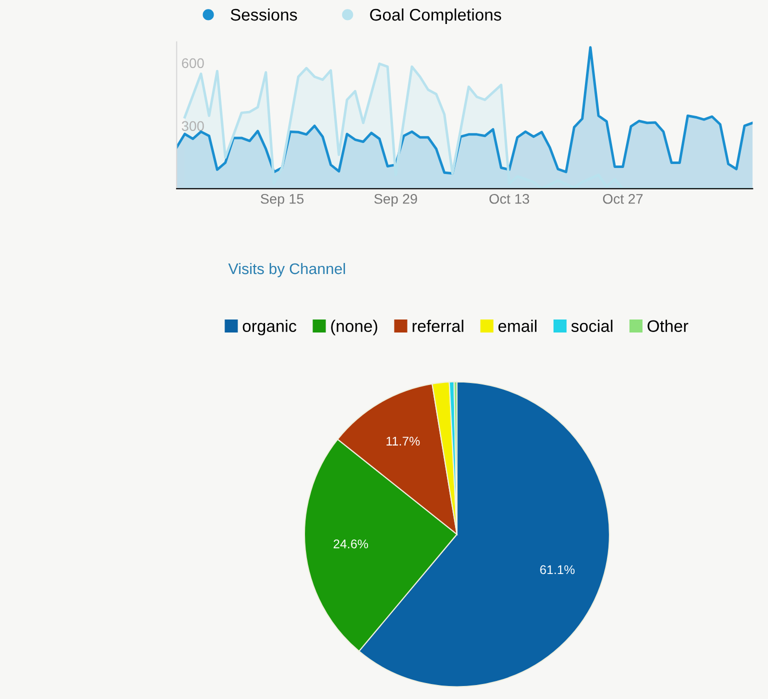 This screenshot has height=699, width=768. I want to click on legend-label: Sessions, so click(263, 14).